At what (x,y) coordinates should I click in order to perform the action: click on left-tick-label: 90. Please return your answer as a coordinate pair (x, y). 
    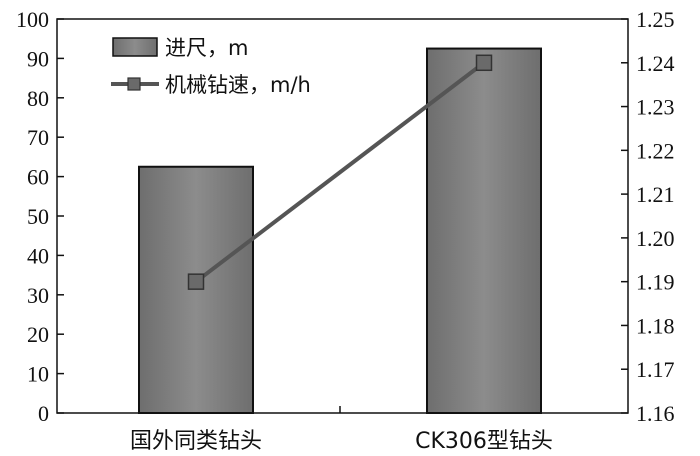
    Looking at the image, I should click on (38, 58).